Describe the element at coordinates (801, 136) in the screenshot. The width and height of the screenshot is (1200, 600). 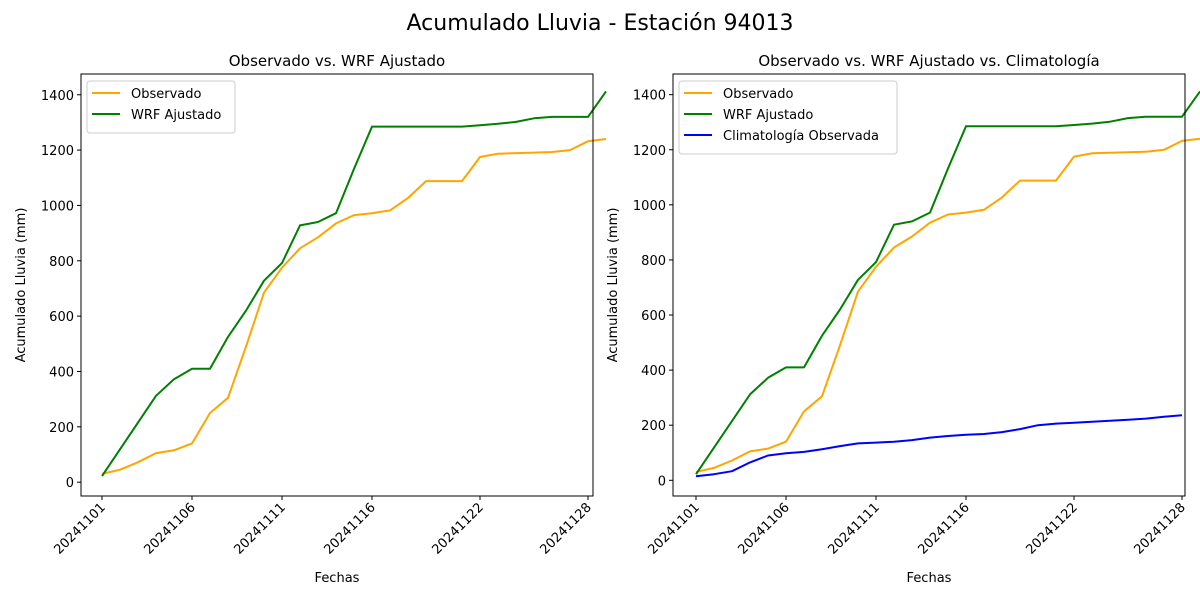
I see `legend-label: Climatología Observada` at that location.